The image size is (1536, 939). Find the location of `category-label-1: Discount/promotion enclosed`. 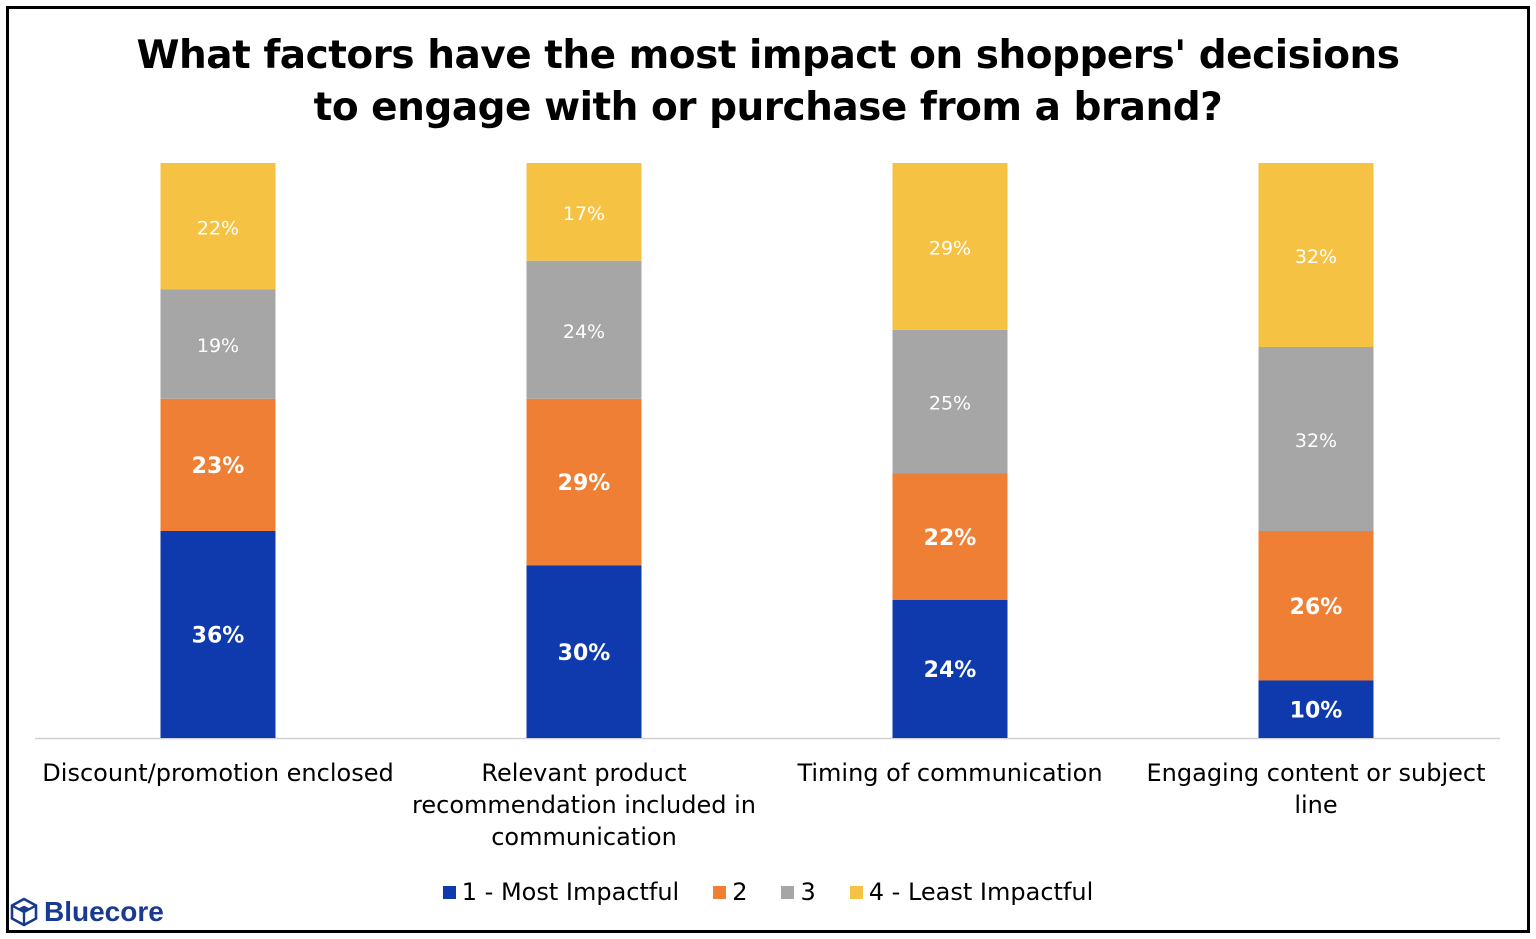

category-label-1: Discount/promotion enclosed is located at coordinates (218, 773).